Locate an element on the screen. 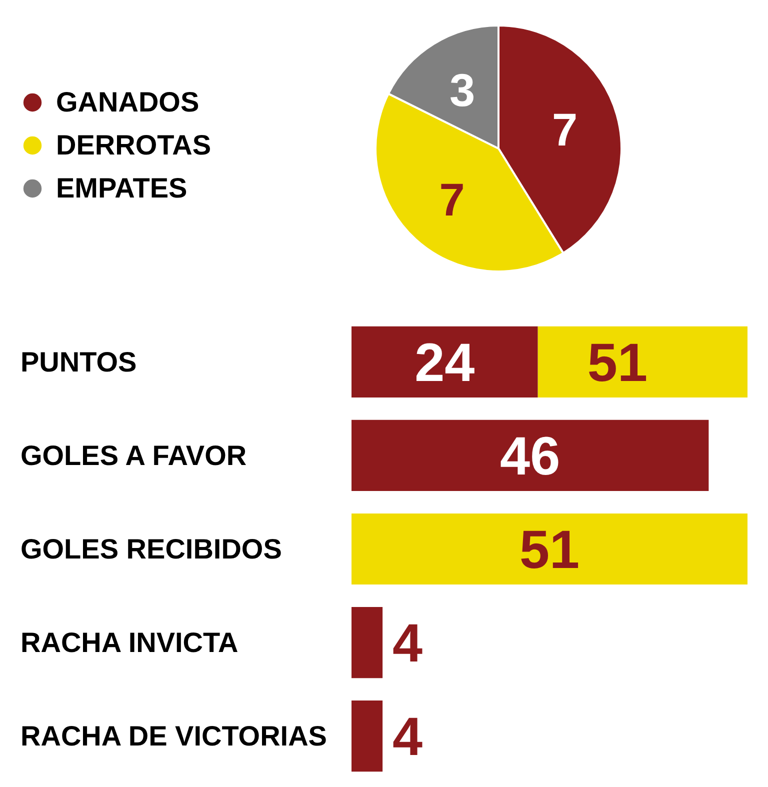  data-label: 3 is located at coordinates (462, 90).